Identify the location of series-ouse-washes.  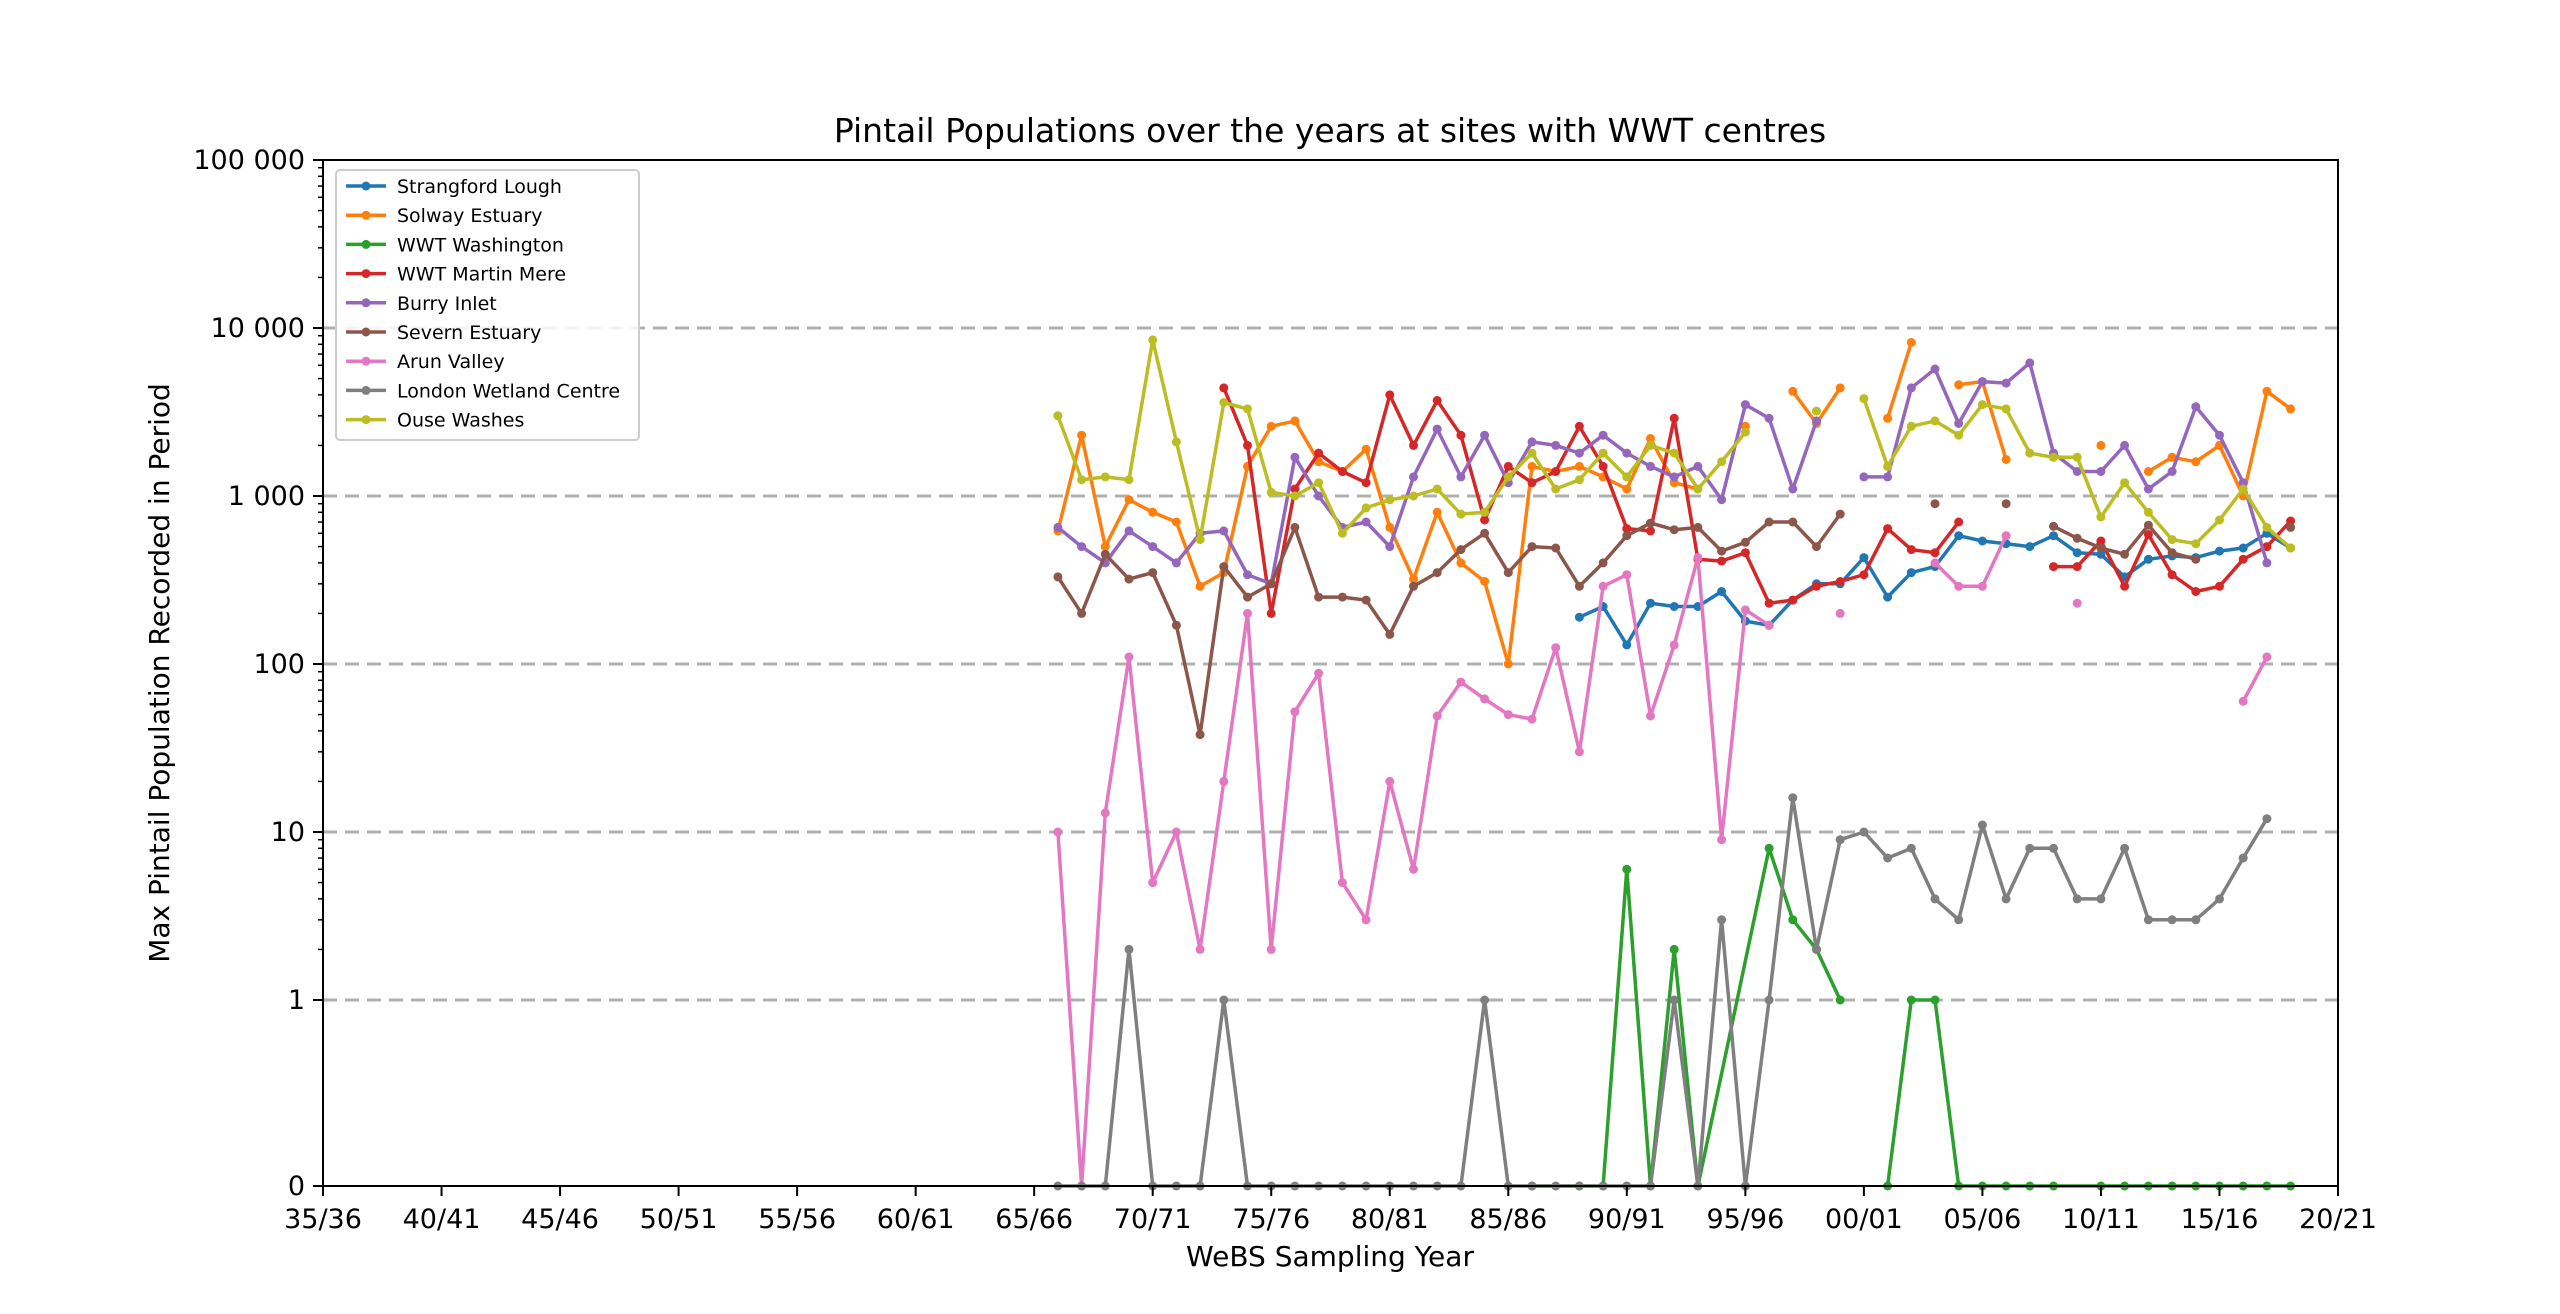
(1674, 444).